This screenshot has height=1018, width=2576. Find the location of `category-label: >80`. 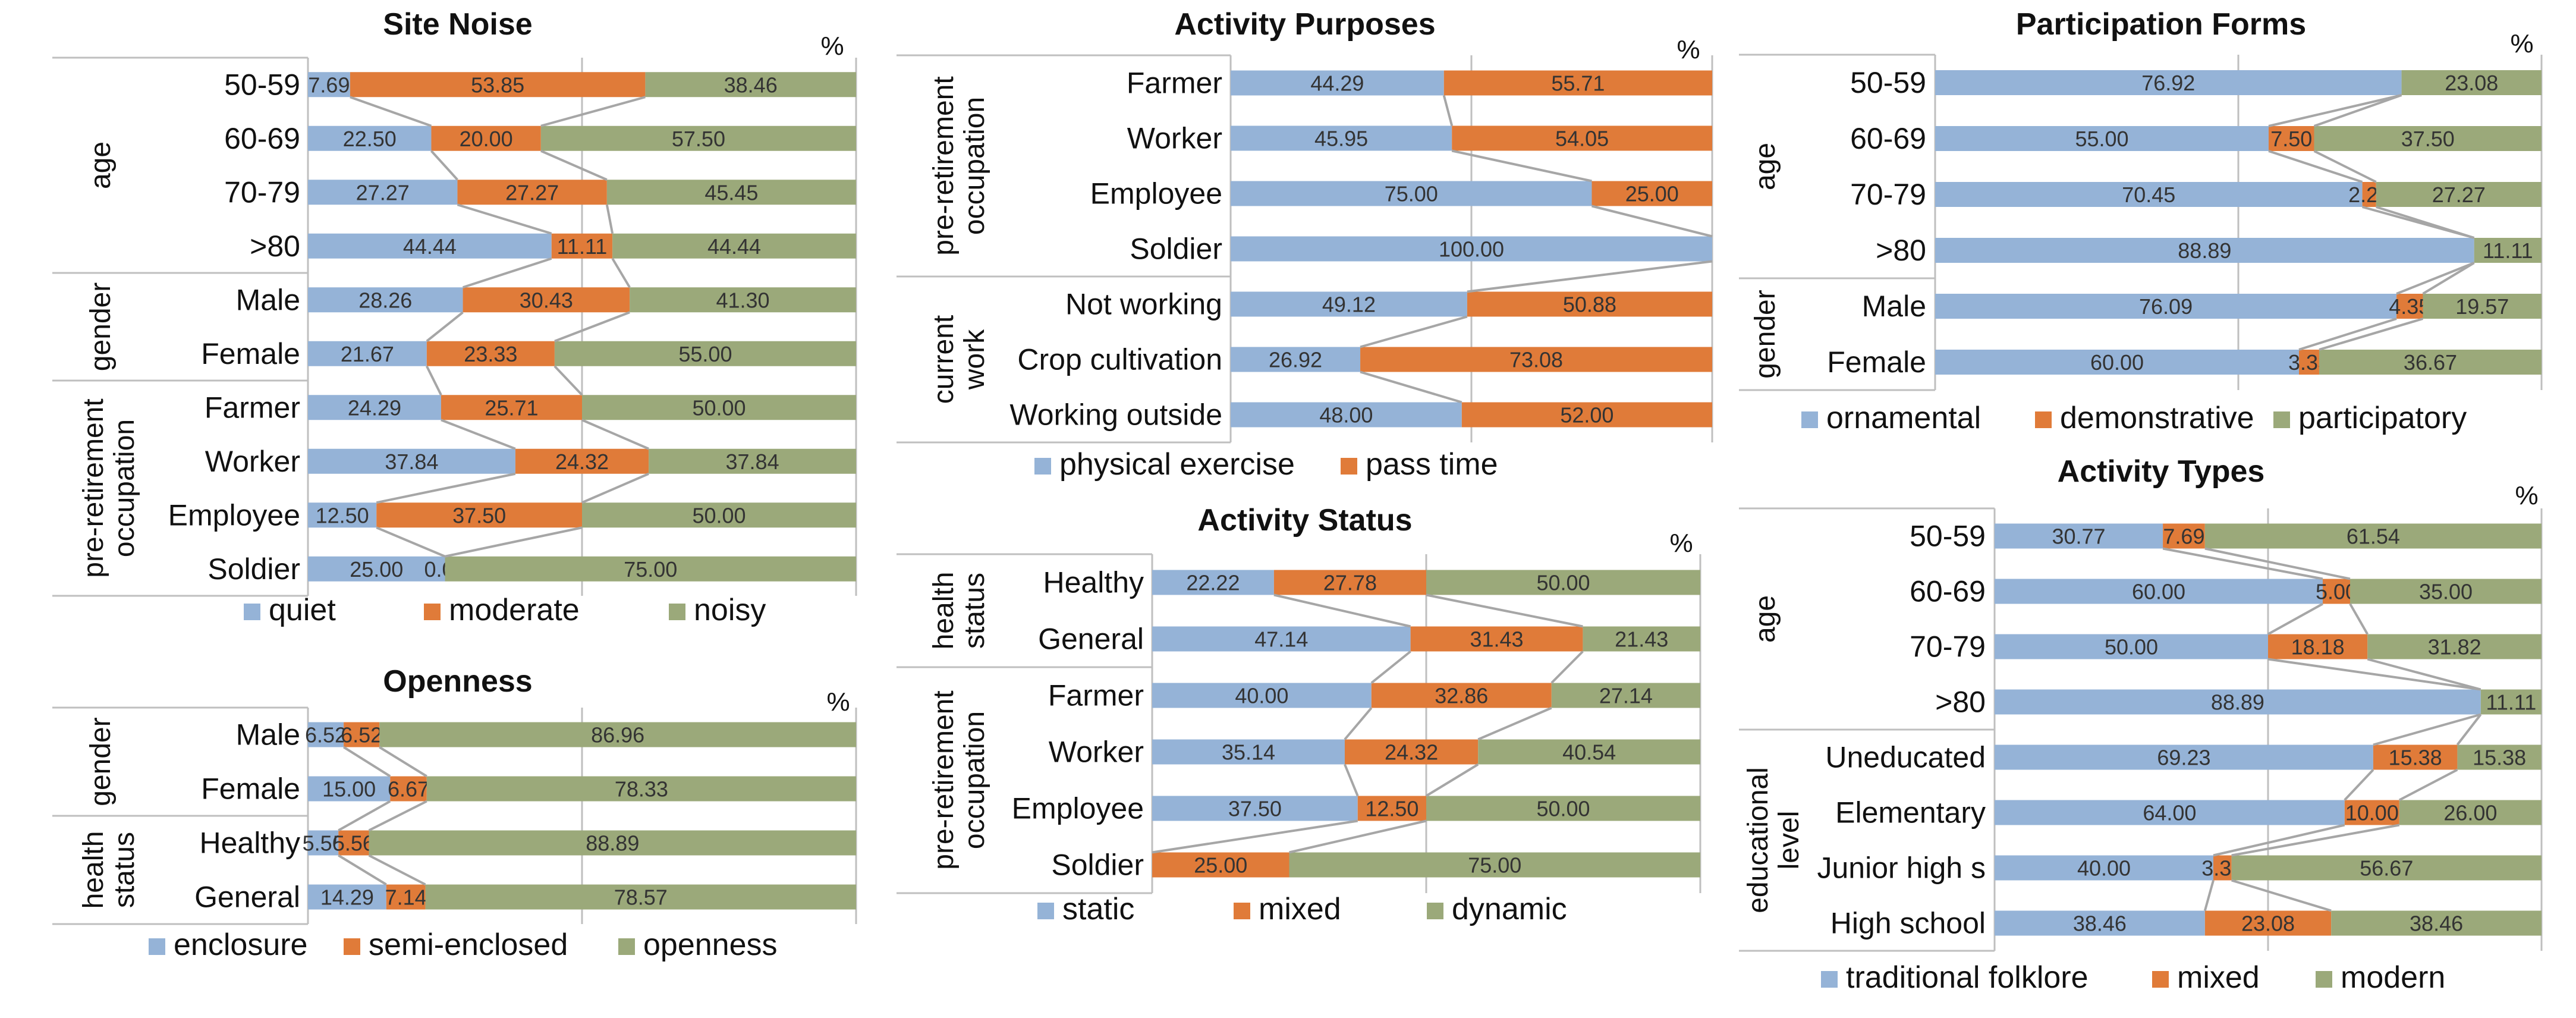

category-label: >80 is located at coordinates (1960, 702).